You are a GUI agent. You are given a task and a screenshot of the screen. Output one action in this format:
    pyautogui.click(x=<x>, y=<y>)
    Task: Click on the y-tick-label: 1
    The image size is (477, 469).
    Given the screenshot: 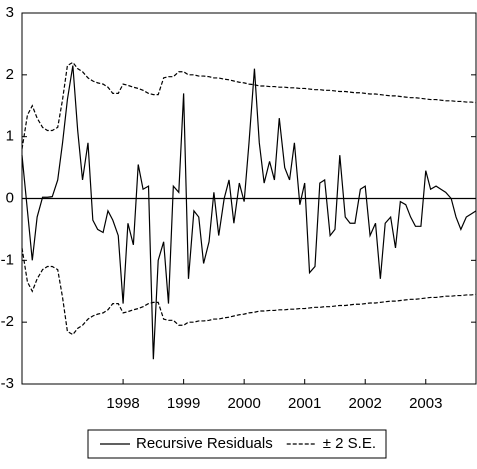 What is the action you would take?
    pyautogui.click(x=10, y=136)
    